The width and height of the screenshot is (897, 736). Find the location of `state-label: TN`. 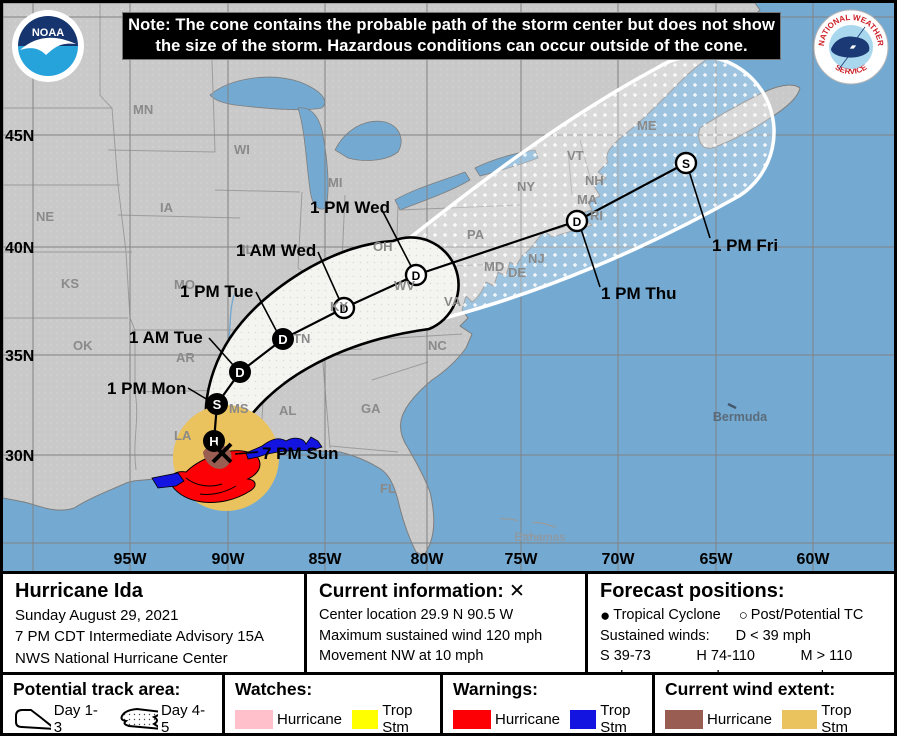

state-label: TN is located at coordinates (301, 338).